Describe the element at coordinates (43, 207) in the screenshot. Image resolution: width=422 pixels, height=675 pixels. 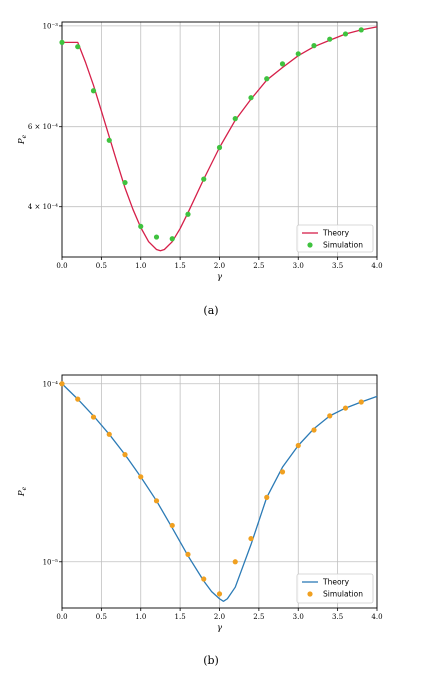
I see `y-tick-label: 4 × 10⁻⁴` at that location.